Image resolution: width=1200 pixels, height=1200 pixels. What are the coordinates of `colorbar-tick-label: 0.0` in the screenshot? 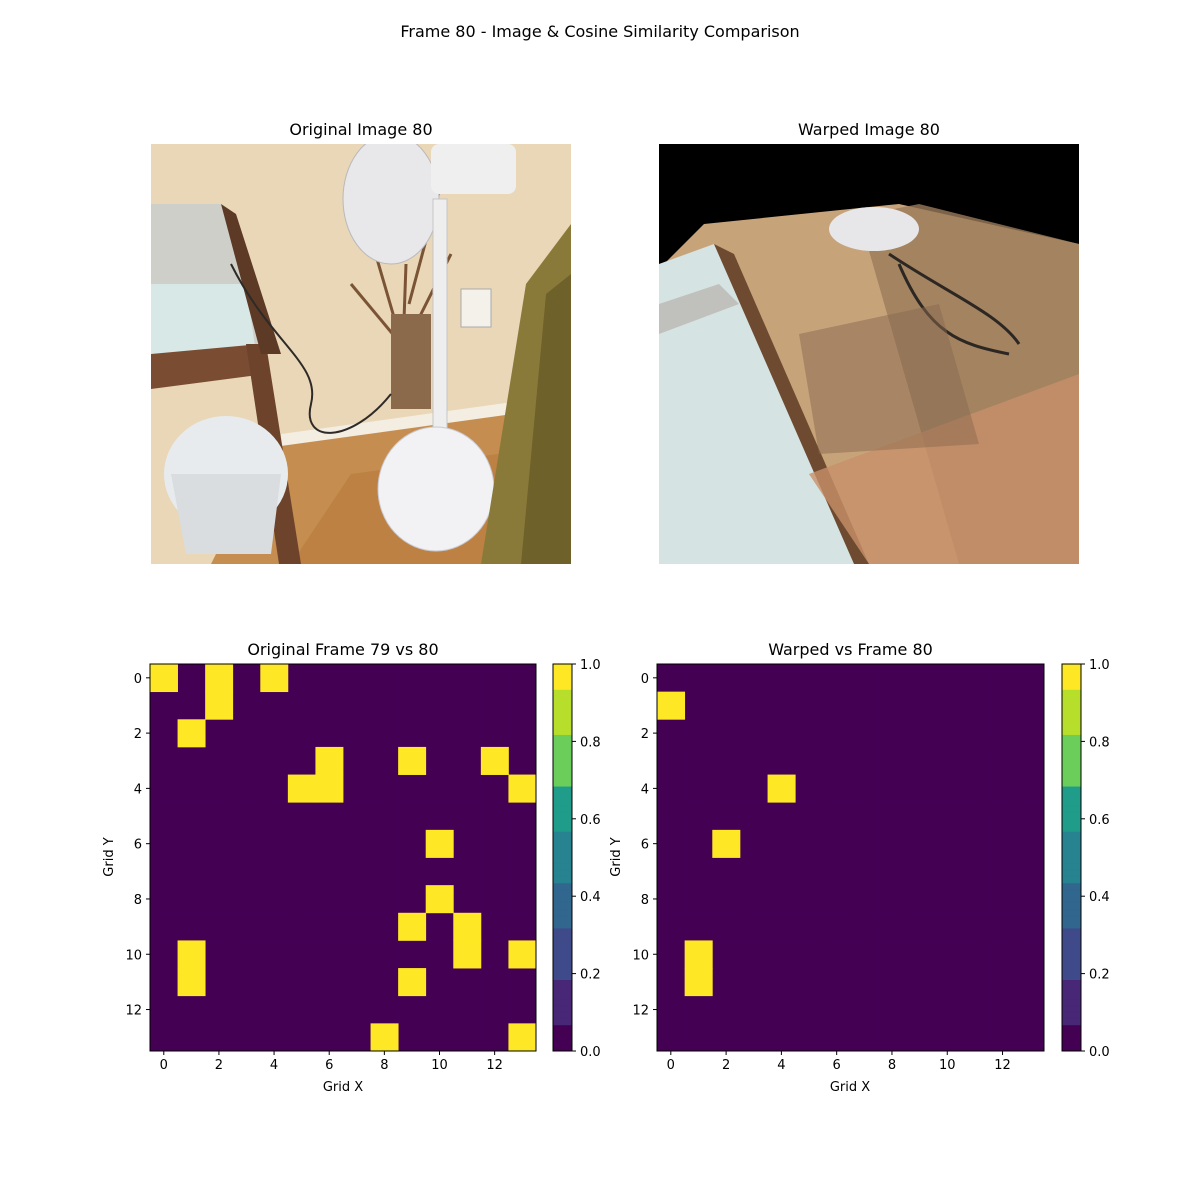 It's located at (590, 1052).